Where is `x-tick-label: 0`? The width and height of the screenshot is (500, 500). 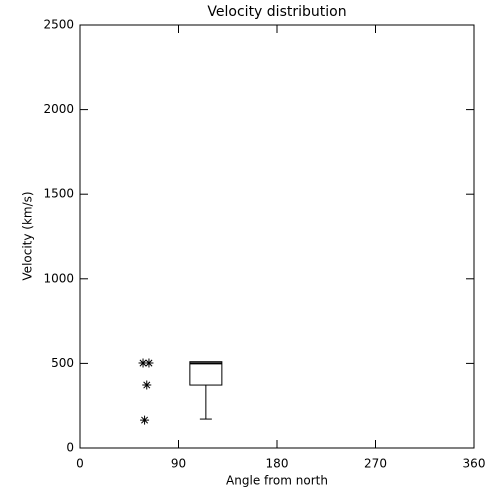 x-tick-label: 0 is located at coordinates (80, 464).